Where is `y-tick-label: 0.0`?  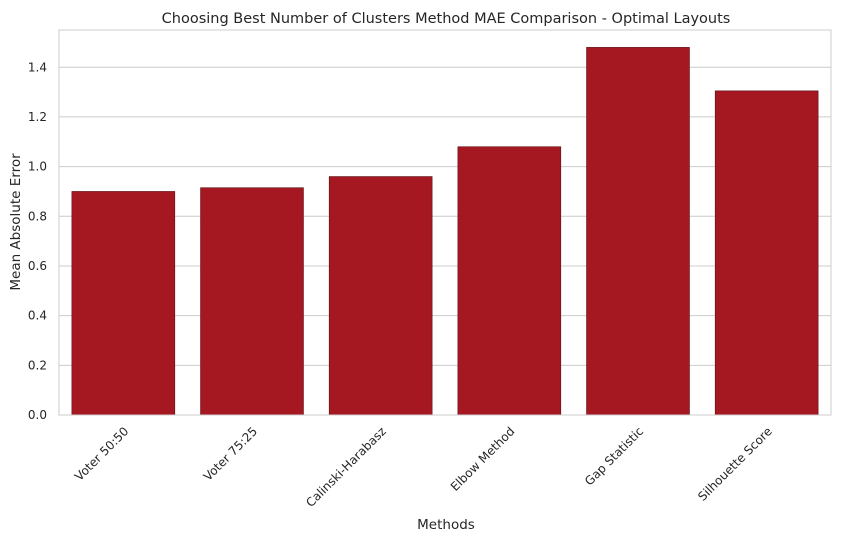 y-tick-label: 0.0 is located at coordinates (37, 415).